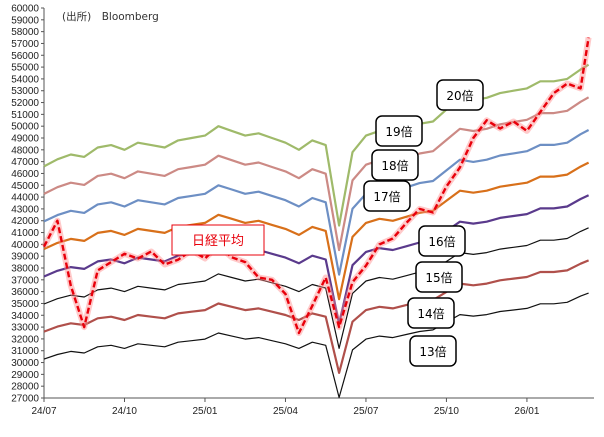  Describe the element at coordinates (25, 387) in the screenshot. I see `y-tick-label: 28000` at that location.